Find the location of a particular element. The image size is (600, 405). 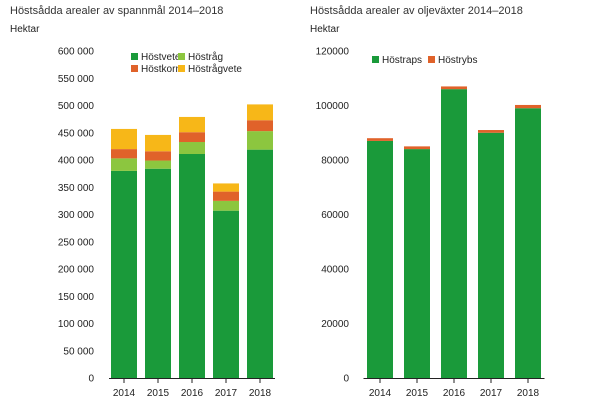

y-tick-label: 80000 is located at coordinates (335, 161).